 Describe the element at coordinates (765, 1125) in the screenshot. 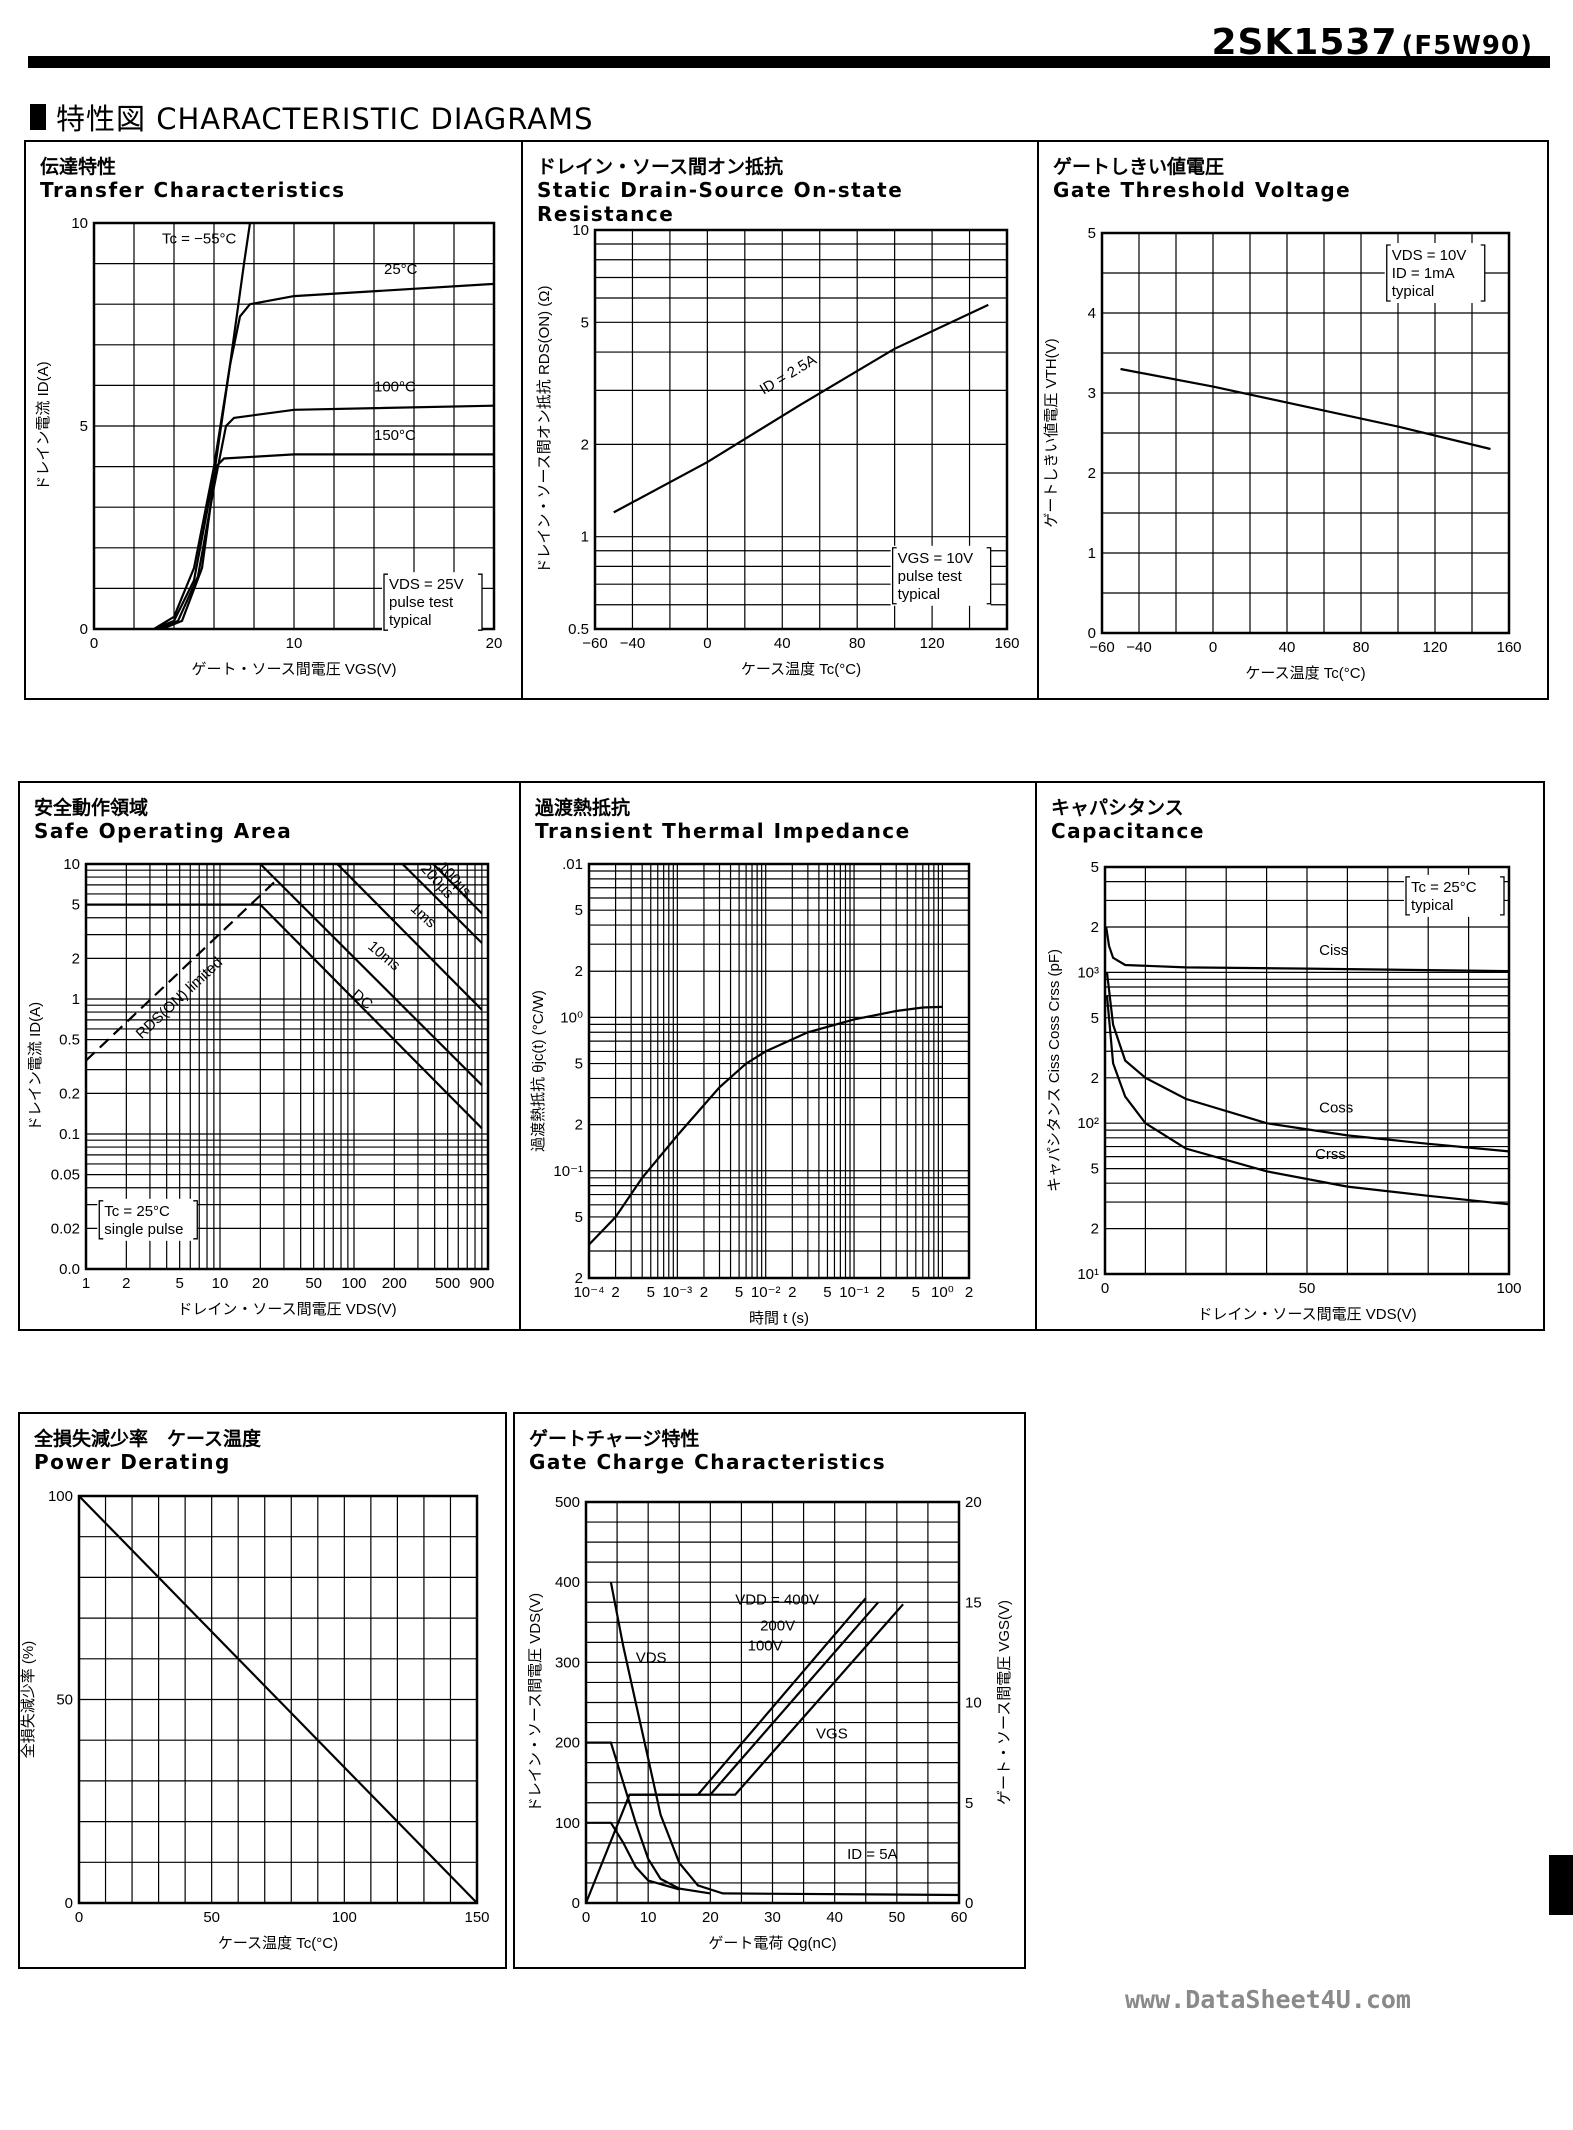

I see `series-line--jc-t-` at that location.